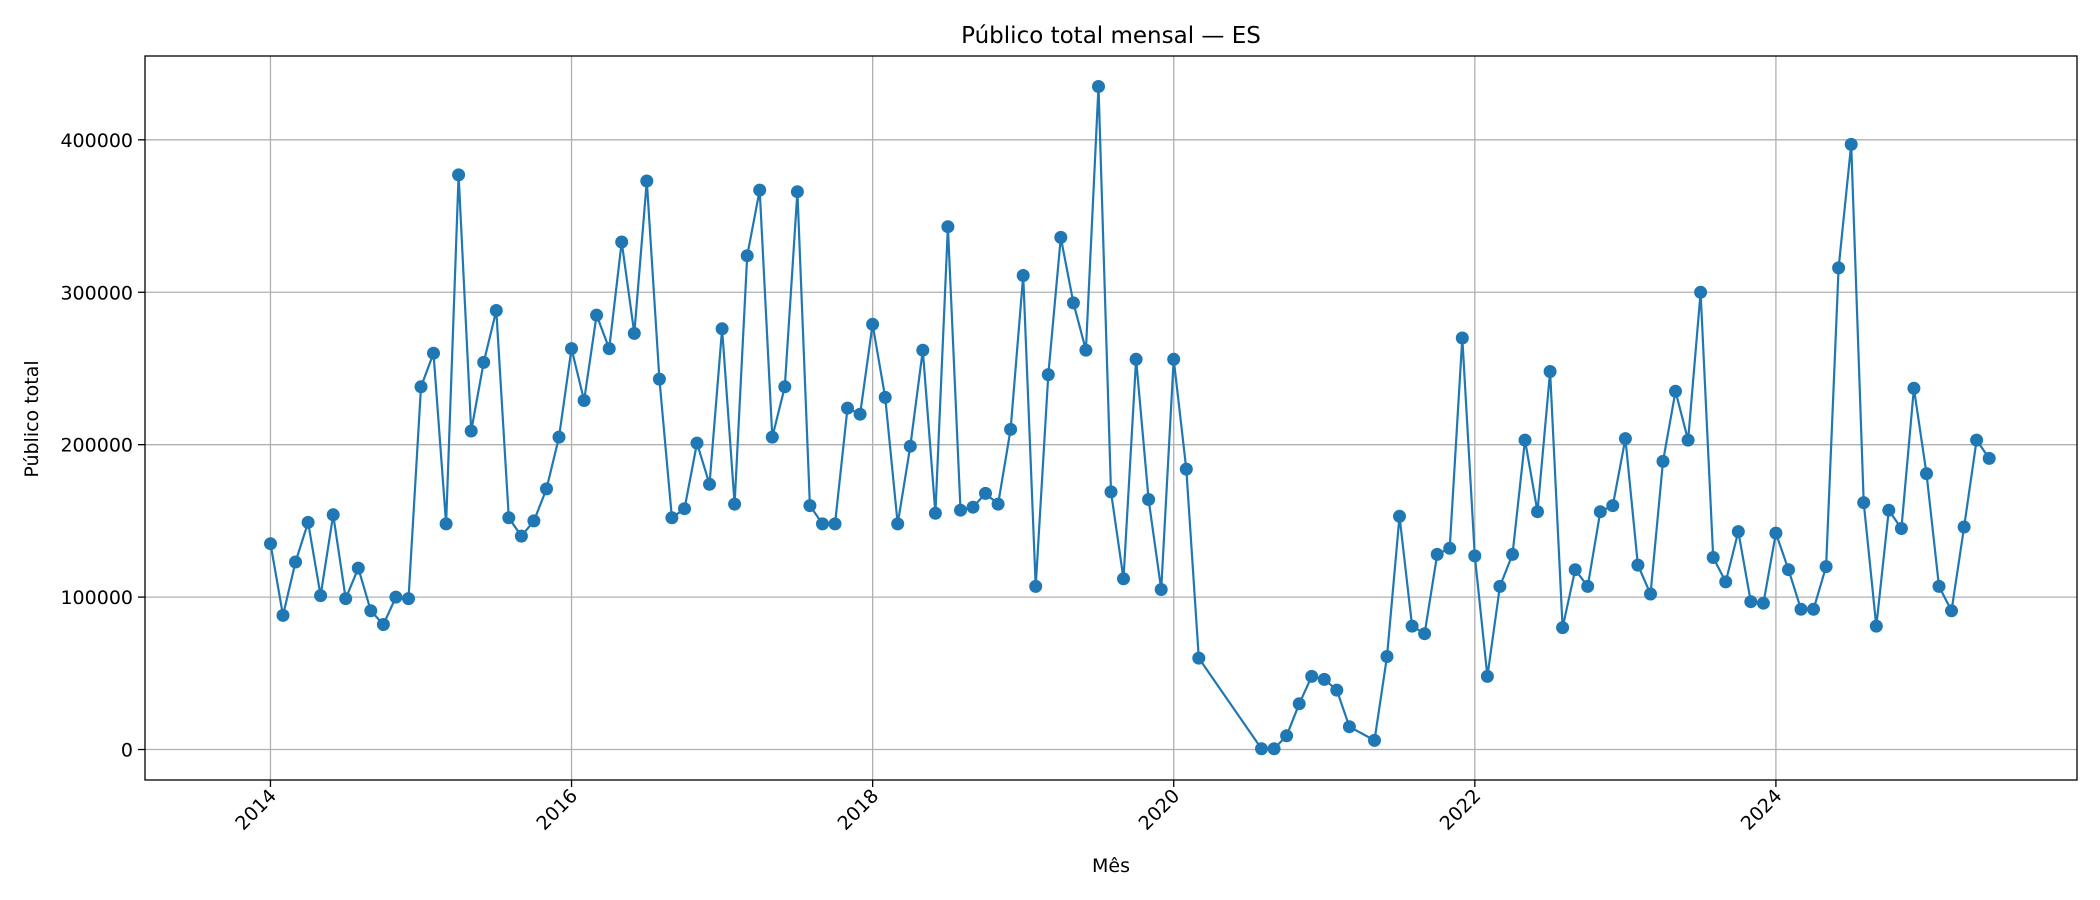 This screenshot has width=2100, height=900. I want to click on chart-title: Público total mensal — ES, so click(1111, 36).